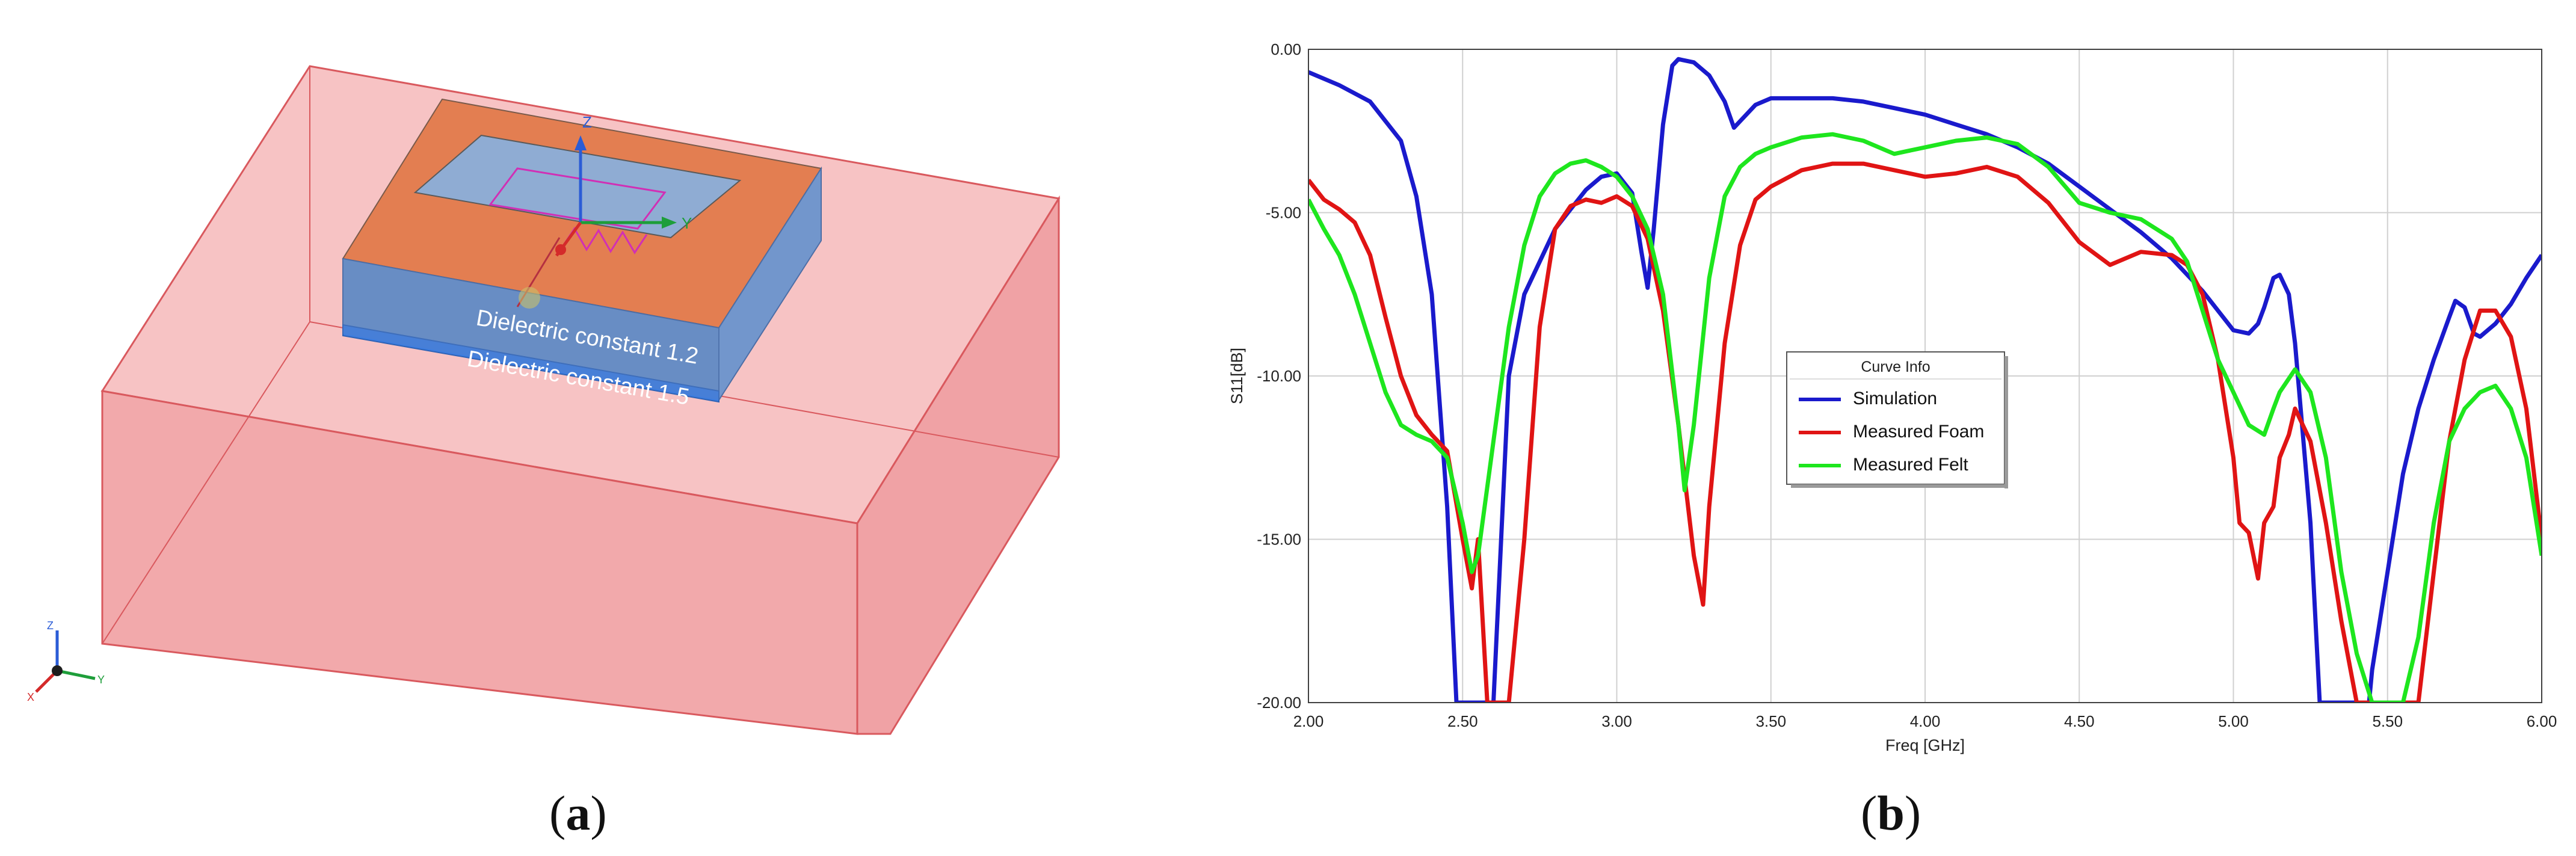 This screenshot has height=856, width=2576. I want to click on y-tick-label: -15.00, so click(1279, 540).